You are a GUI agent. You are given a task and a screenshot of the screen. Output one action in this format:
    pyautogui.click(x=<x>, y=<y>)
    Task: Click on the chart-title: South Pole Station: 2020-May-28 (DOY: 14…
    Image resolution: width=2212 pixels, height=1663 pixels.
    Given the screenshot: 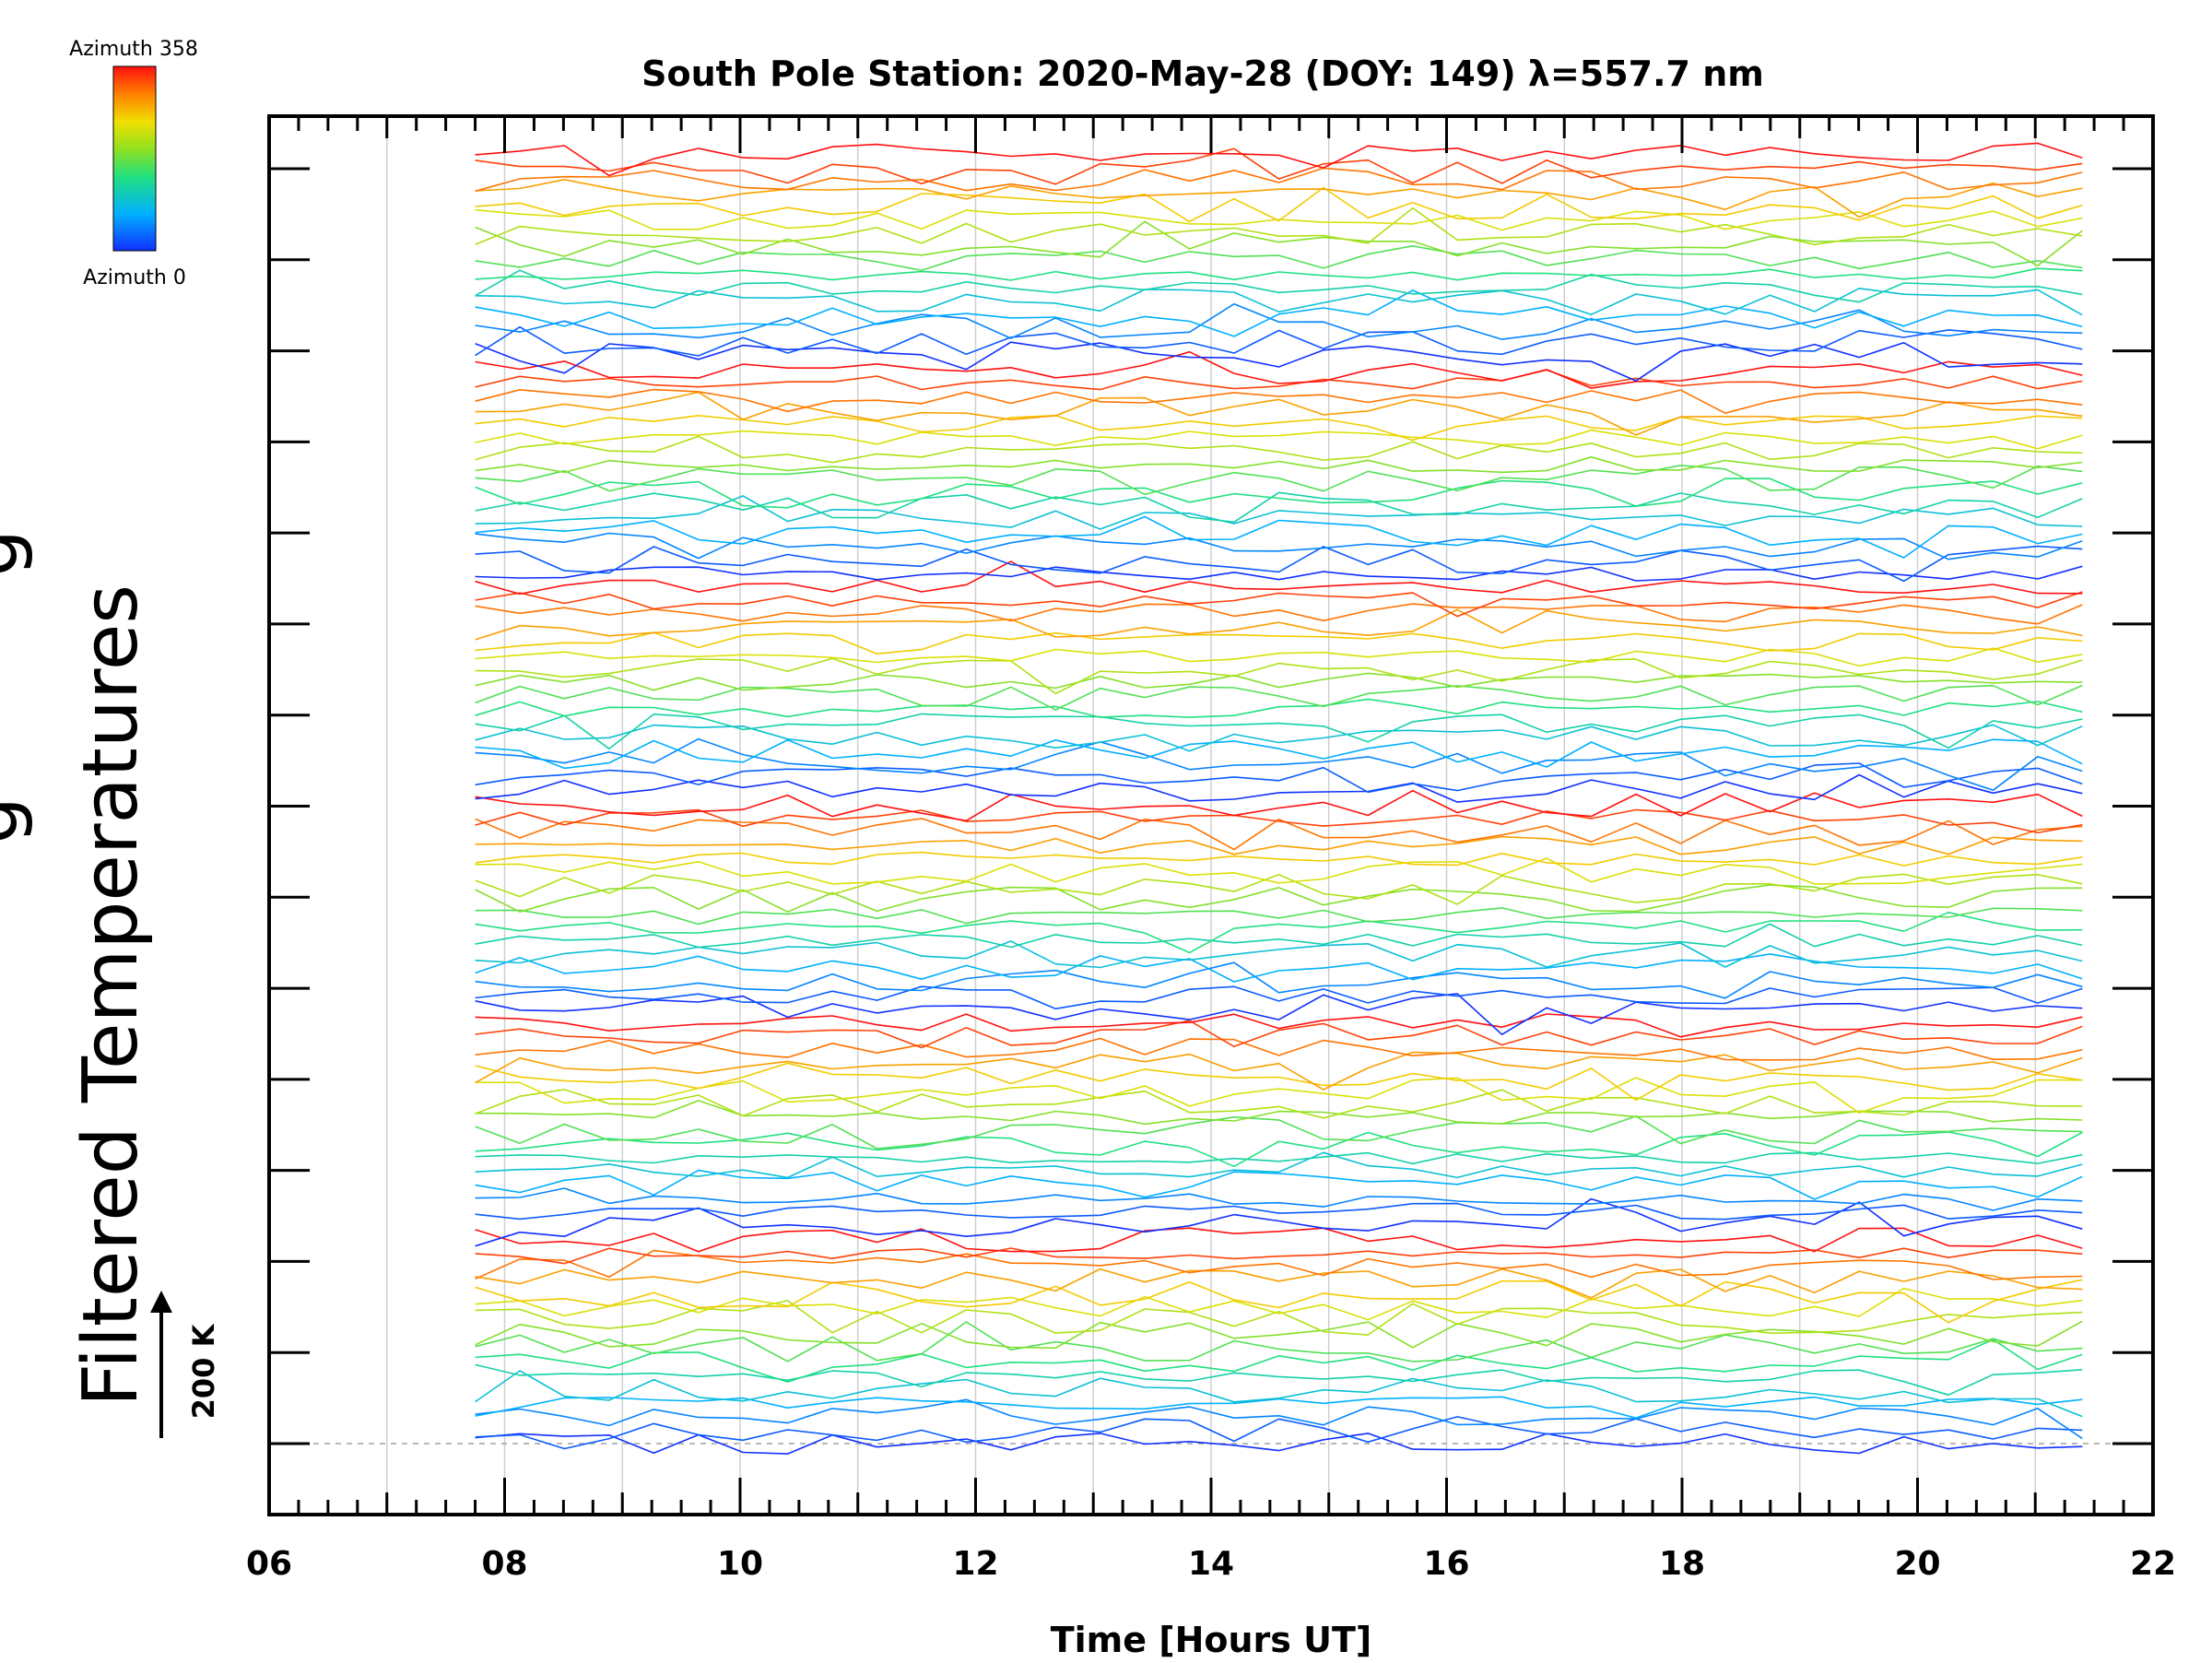 What is the action you would take?
    pyautogui.click(x=1202, y=73)
    